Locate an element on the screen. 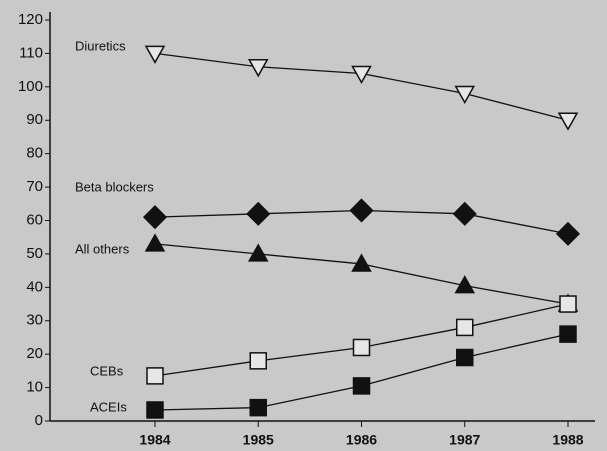 This screenshot has width=607, height=451. y-tick-label: 120 is located at coordinates (30, 19).